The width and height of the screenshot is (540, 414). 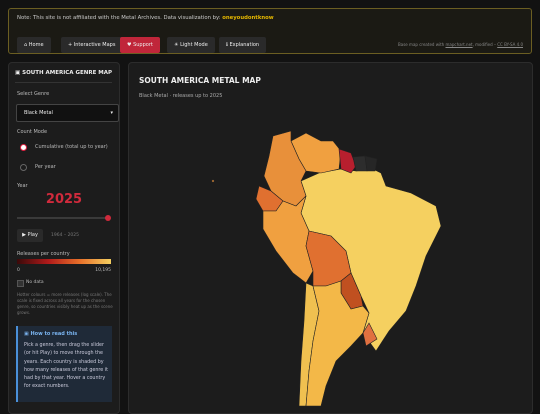 I want to click on suriname, so click(x=360, y=163).